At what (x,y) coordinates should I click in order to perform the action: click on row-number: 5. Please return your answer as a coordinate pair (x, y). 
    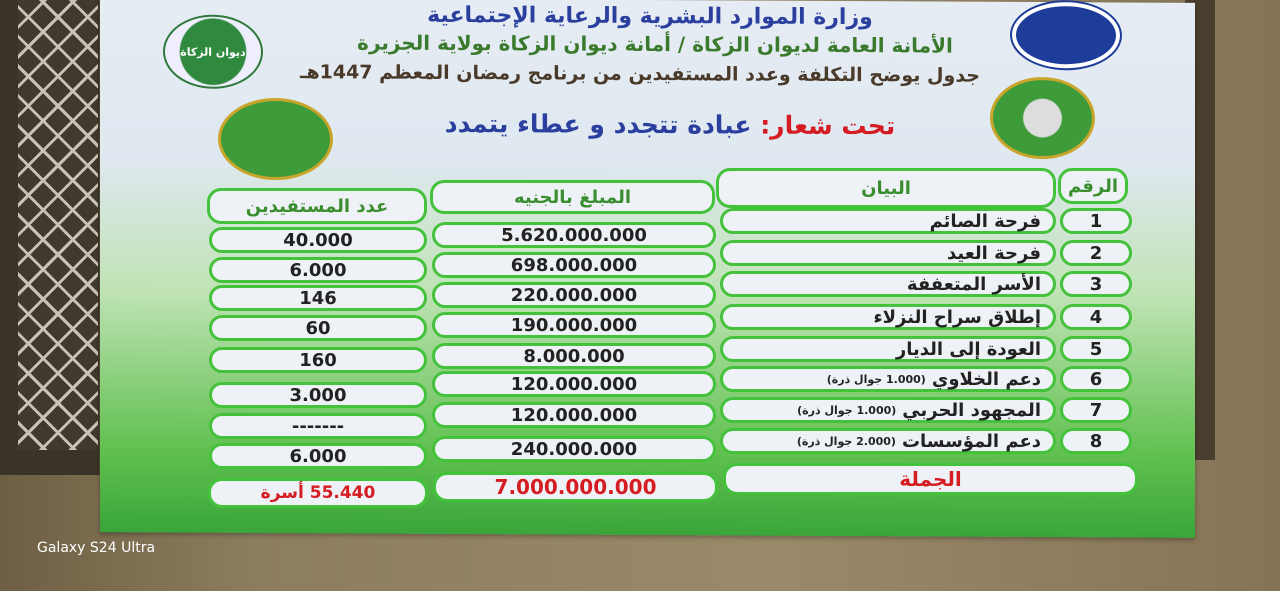
    Looking at the image, I should click on (1096, 349).